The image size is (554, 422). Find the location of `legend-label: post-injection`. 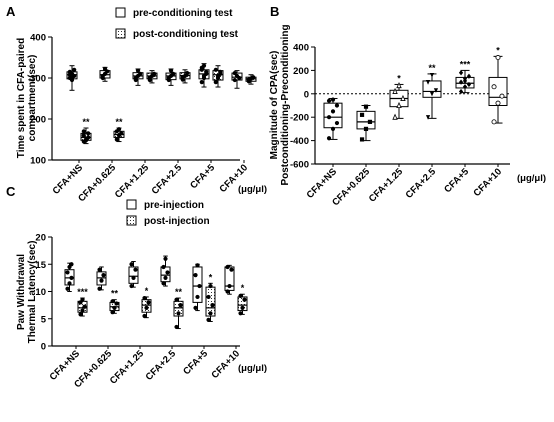

legend-label: post-injection is located at coordinates (177, 221).